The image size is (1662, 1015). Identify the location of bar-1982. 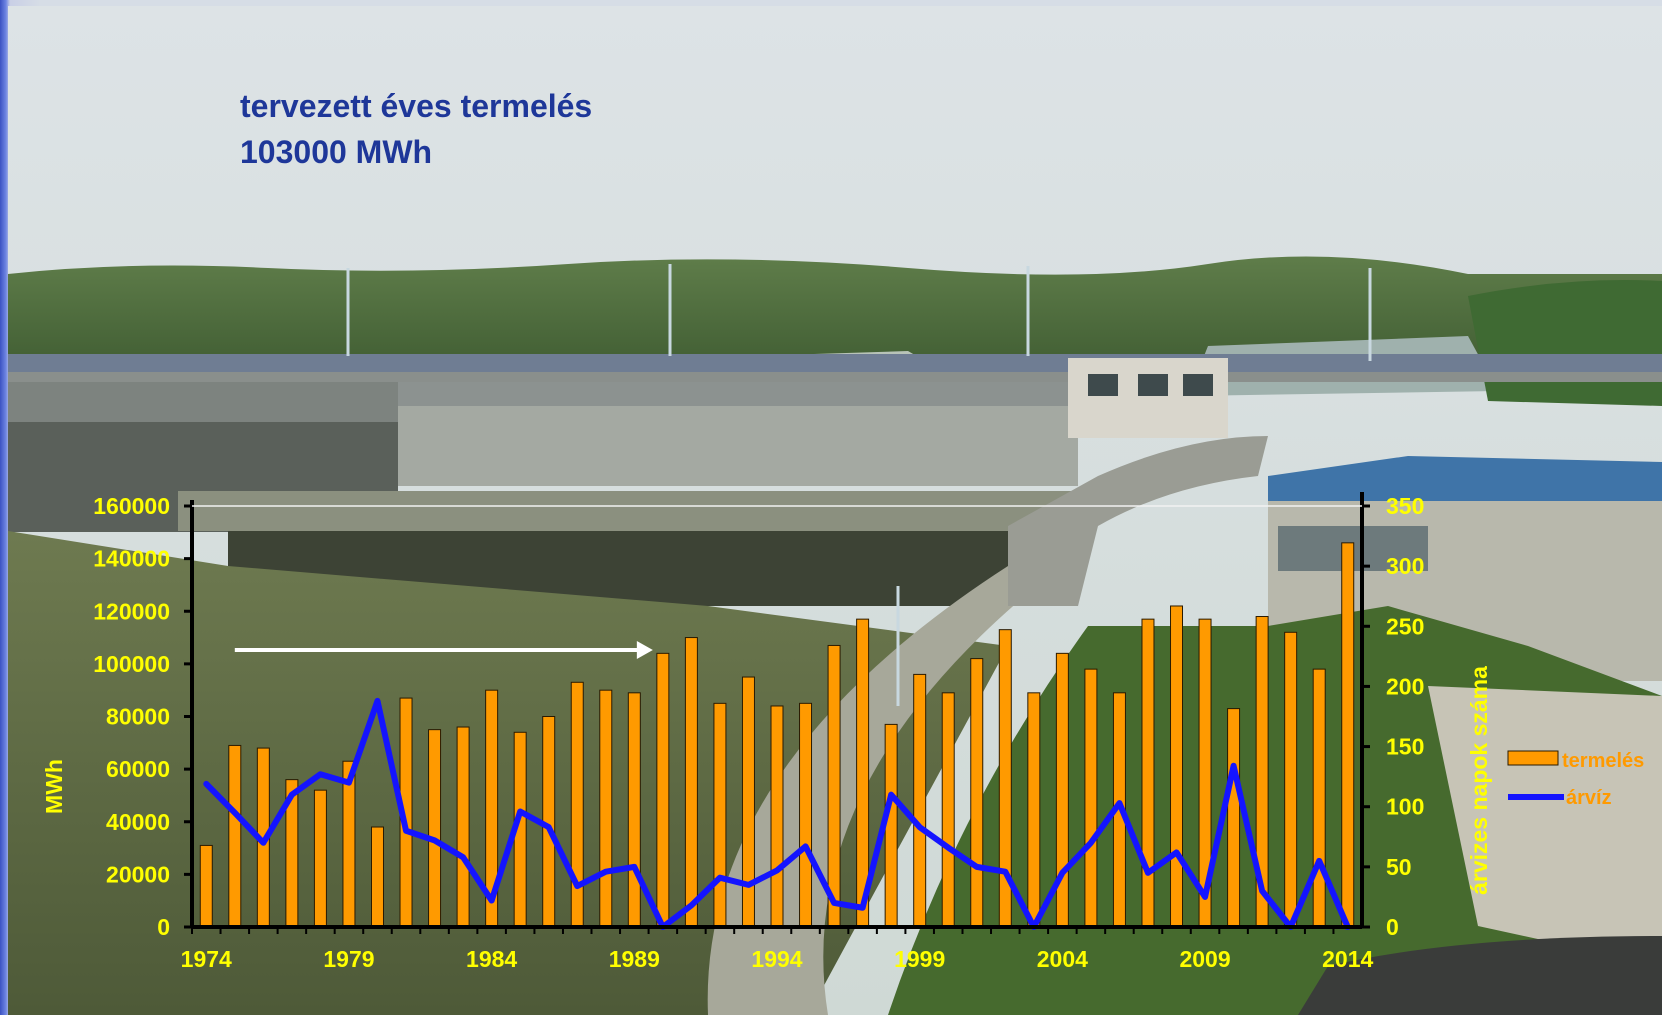
(435, 828).